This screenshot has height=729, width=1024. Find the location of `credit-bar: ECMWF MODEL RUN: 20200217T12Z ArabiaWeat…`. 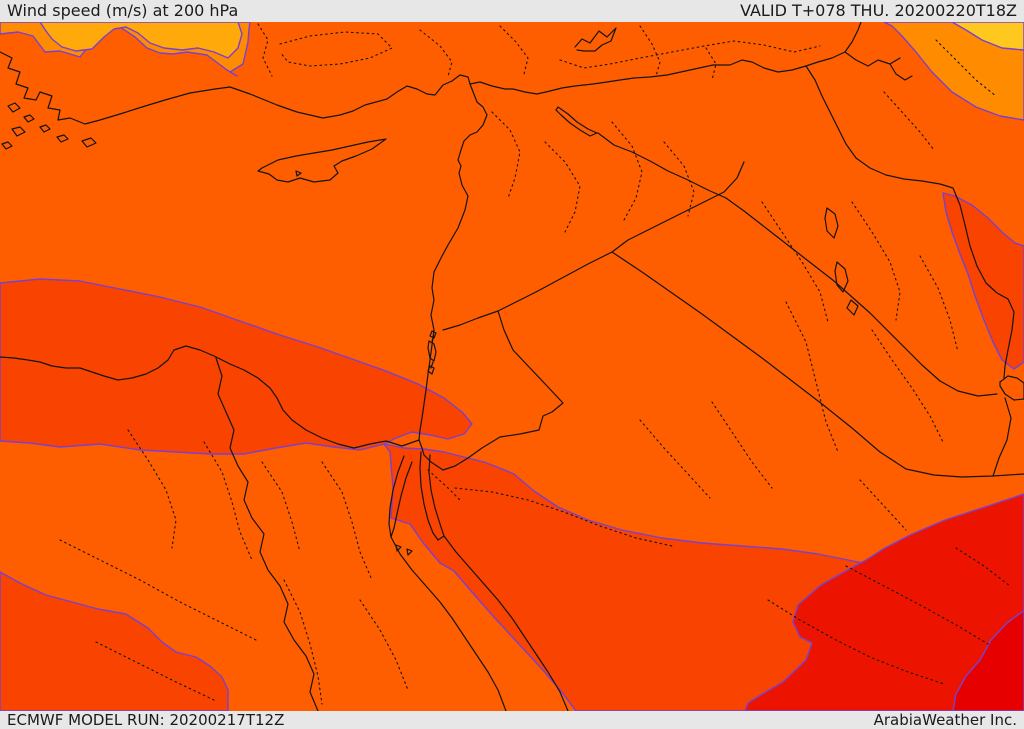

credit-bar: ECMWF MODEL RUN: 20200217T12Z ArabiaWeat… is located at coordinates (512, 720).